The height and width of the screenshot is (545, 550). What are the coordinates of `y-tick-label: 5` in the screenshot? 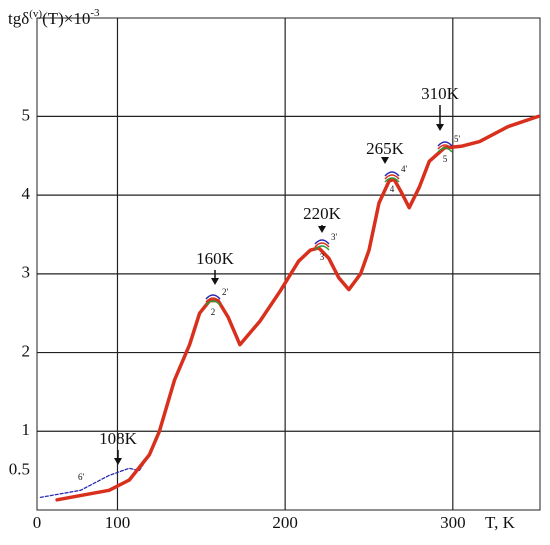 It's located at (26, 114).